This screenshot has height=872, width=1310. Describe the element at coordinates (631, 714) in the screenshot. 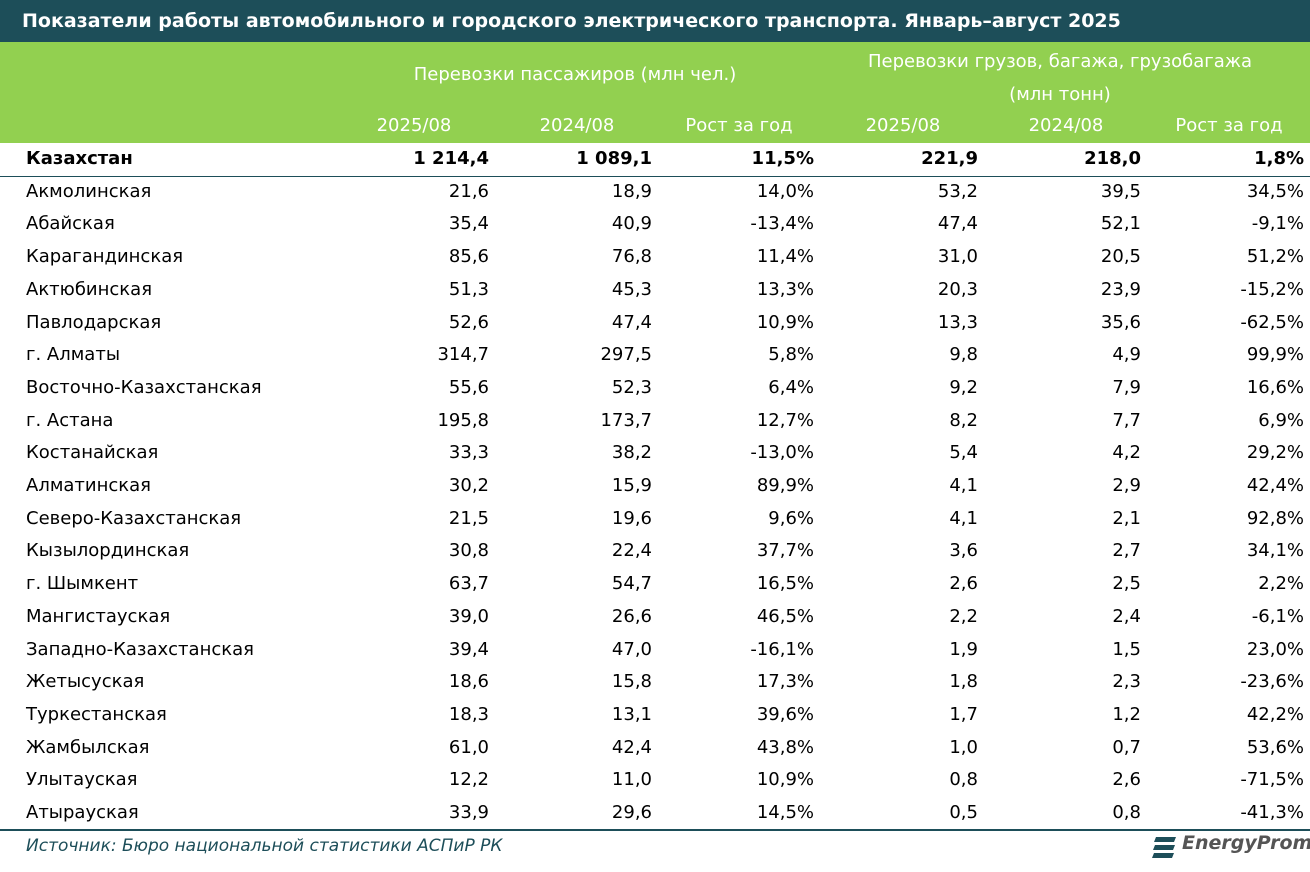

I see `cell: 13,1` at that location.